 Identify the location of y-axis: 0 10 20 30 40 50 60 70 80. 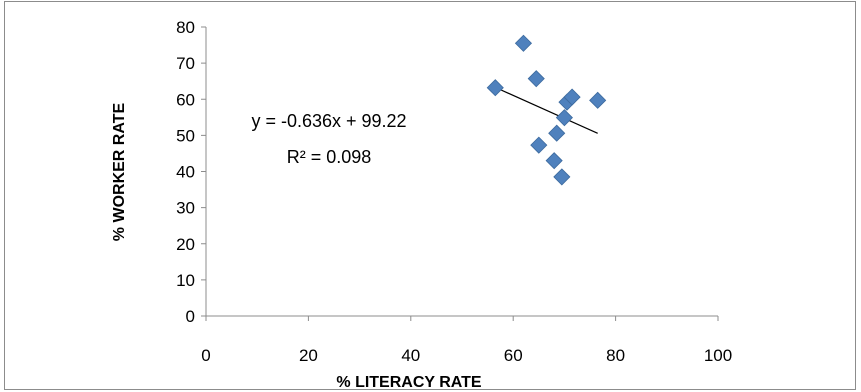
(191, 172).